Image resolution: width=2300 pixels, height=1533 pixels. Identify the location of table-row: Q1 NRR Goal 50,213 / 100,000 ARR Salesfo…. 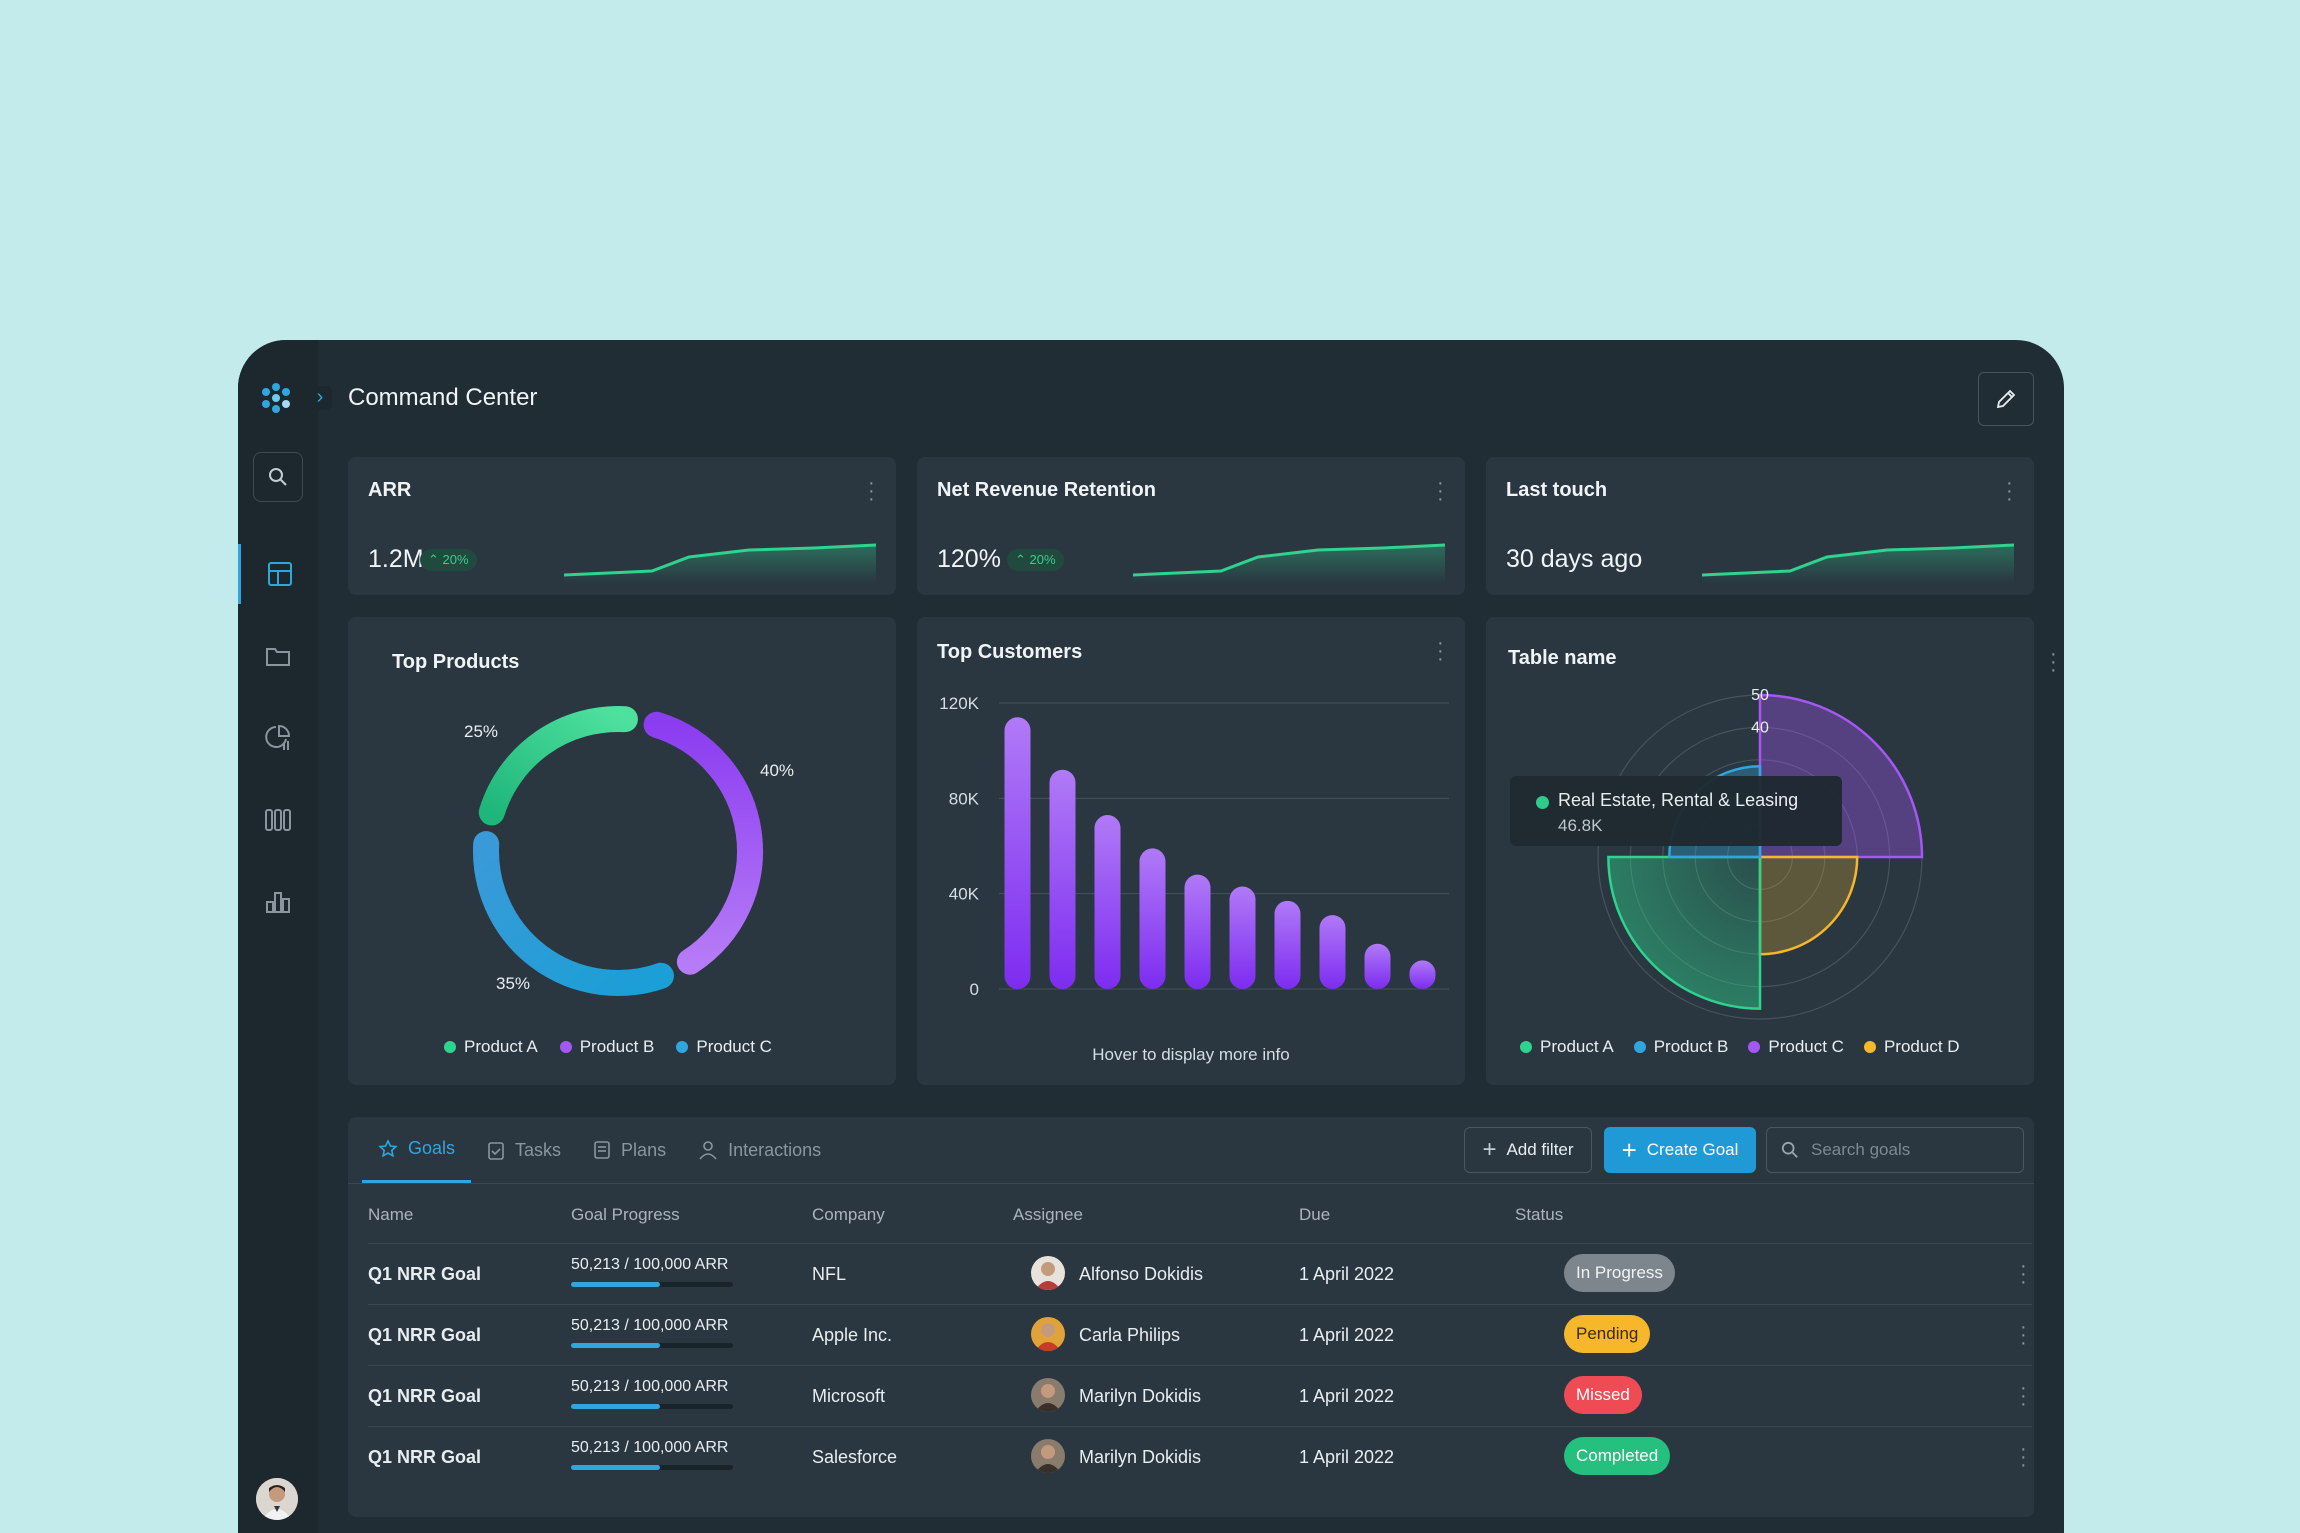
(1200, 1456).